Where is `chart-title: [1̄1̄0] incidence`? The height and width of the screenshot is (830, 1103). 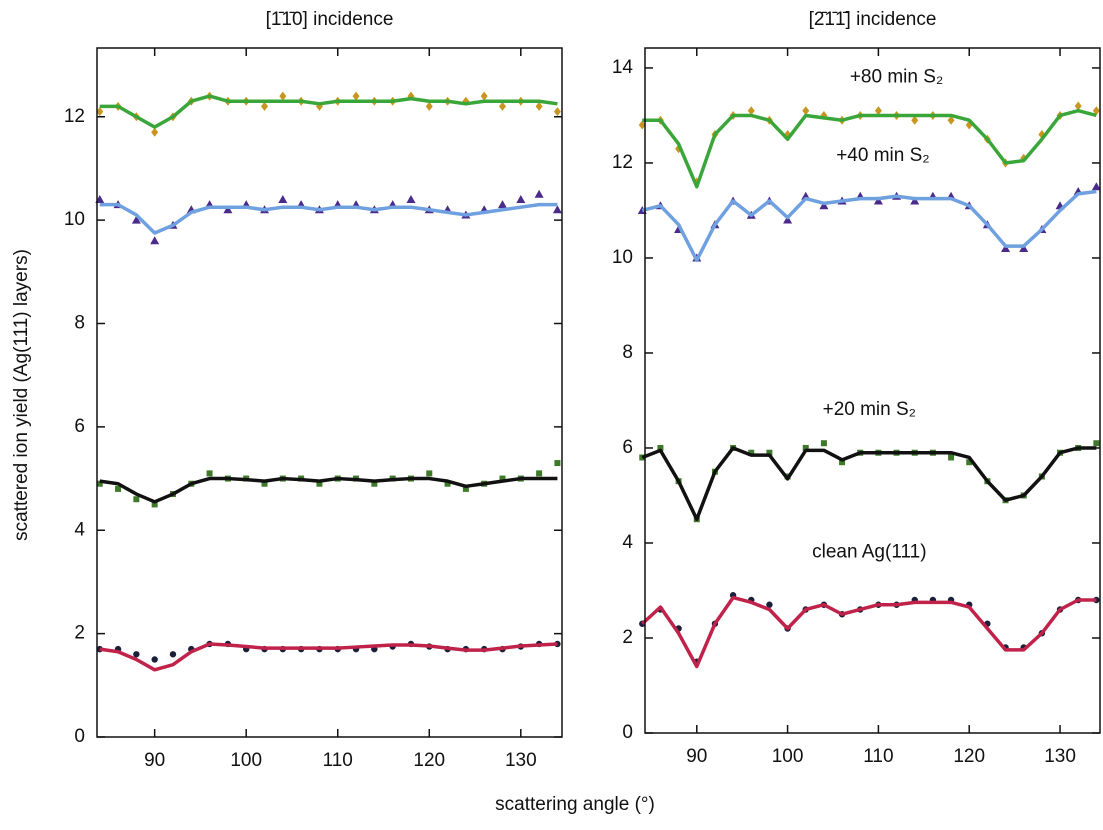 chart-title: [1̄1̄0] incidence is located at coordinates (330, 19).